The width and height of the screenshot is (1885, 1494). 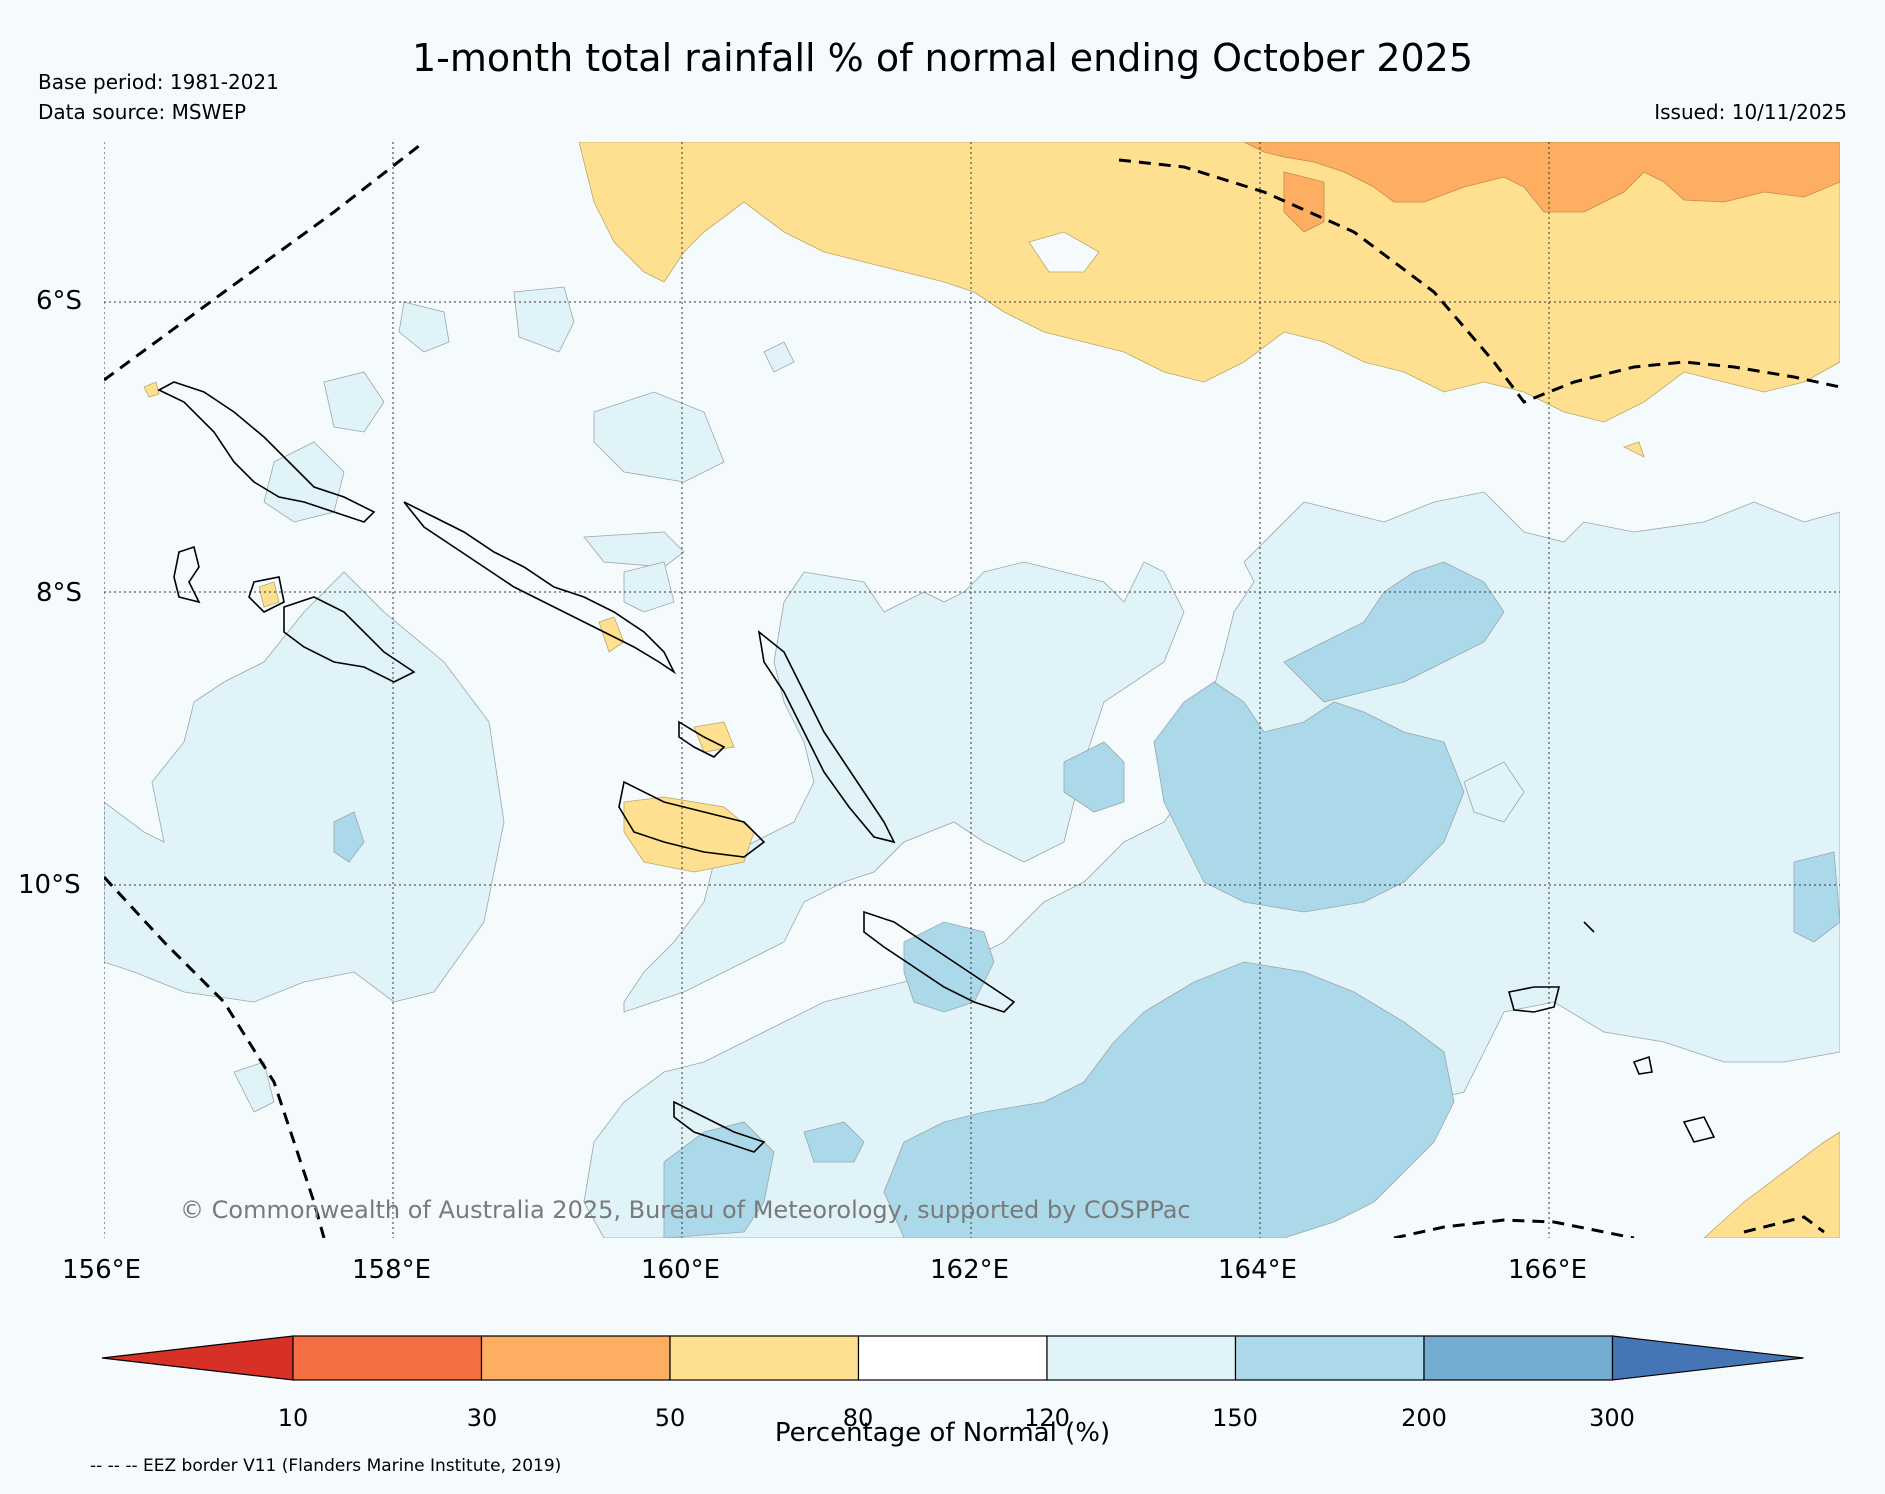 What do you see at coordinates (1235, 1418) in the screenshot?
I see `colorbar-tick-150: 150` at bounding box center [1235, 1418].